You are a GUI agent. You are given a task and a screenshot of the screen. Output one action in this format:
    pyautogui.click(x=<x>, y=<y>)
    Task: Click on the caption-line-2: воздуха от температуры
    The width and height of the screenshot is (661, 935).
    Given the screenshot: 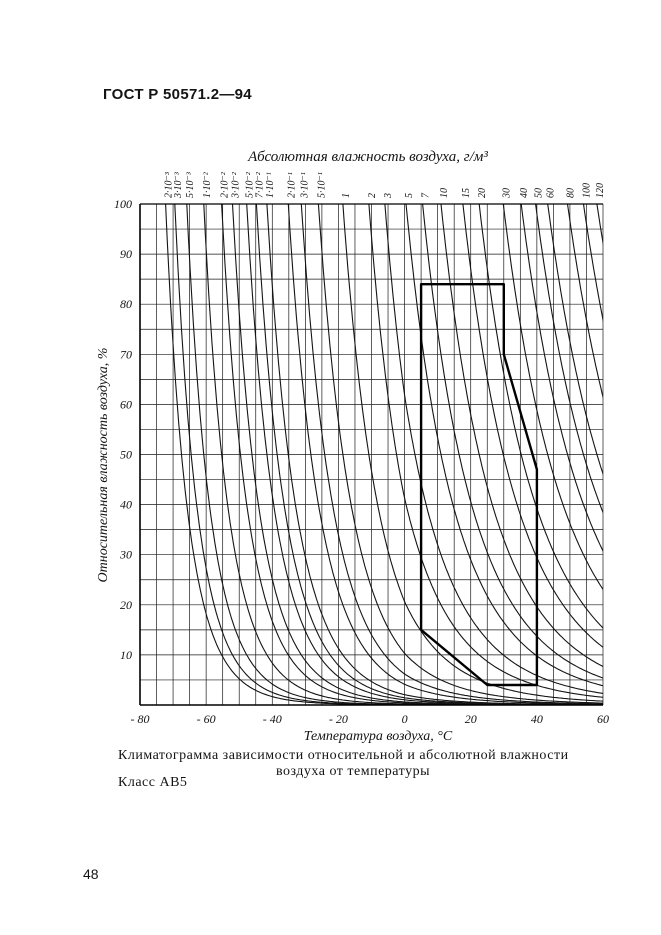 What is the action you would take?
    pyautogui.click(x=353, y=771)
    